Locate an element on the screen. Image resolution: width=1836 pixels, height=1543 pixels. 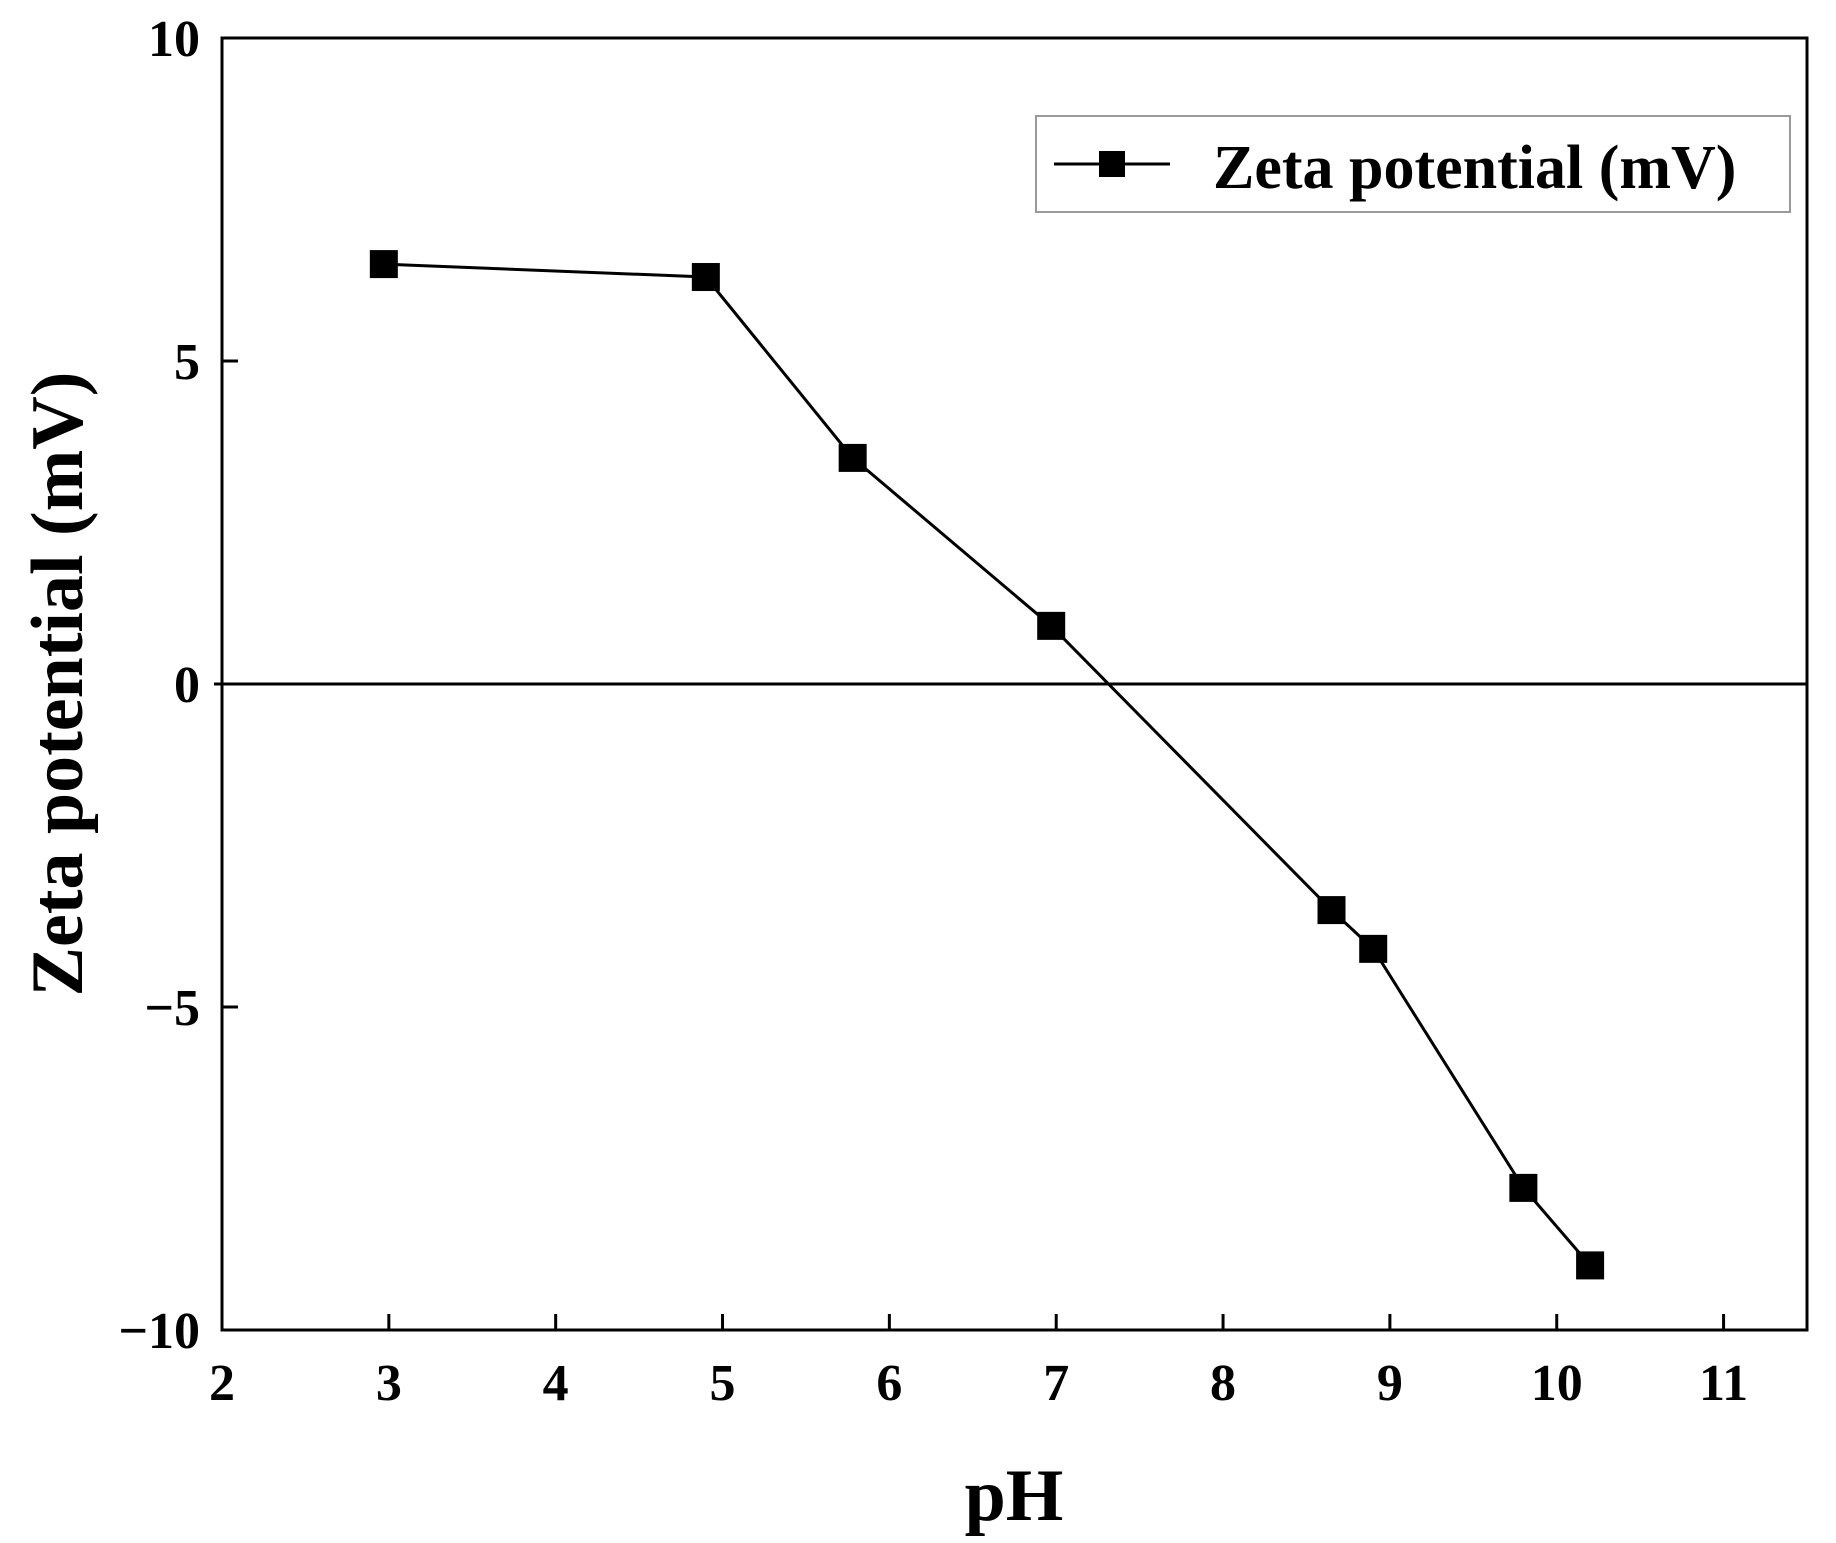
x-tick-label: 3 is located at coordinates (389, 1383).